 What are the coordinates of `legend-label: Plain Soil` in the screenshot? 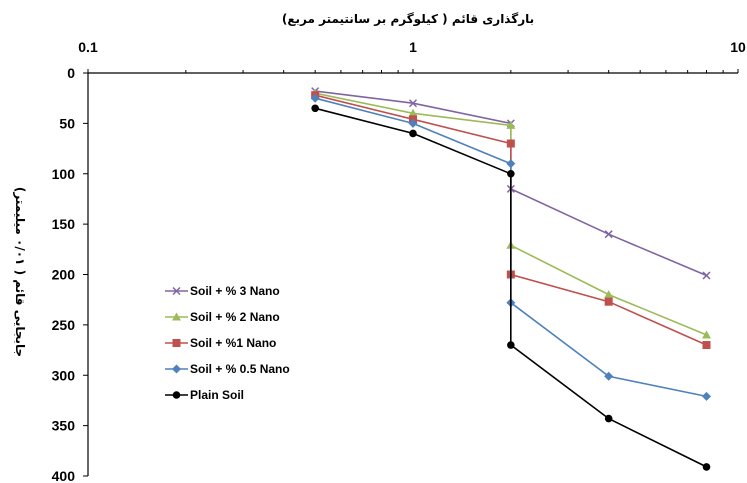 It's located at (217, 395).